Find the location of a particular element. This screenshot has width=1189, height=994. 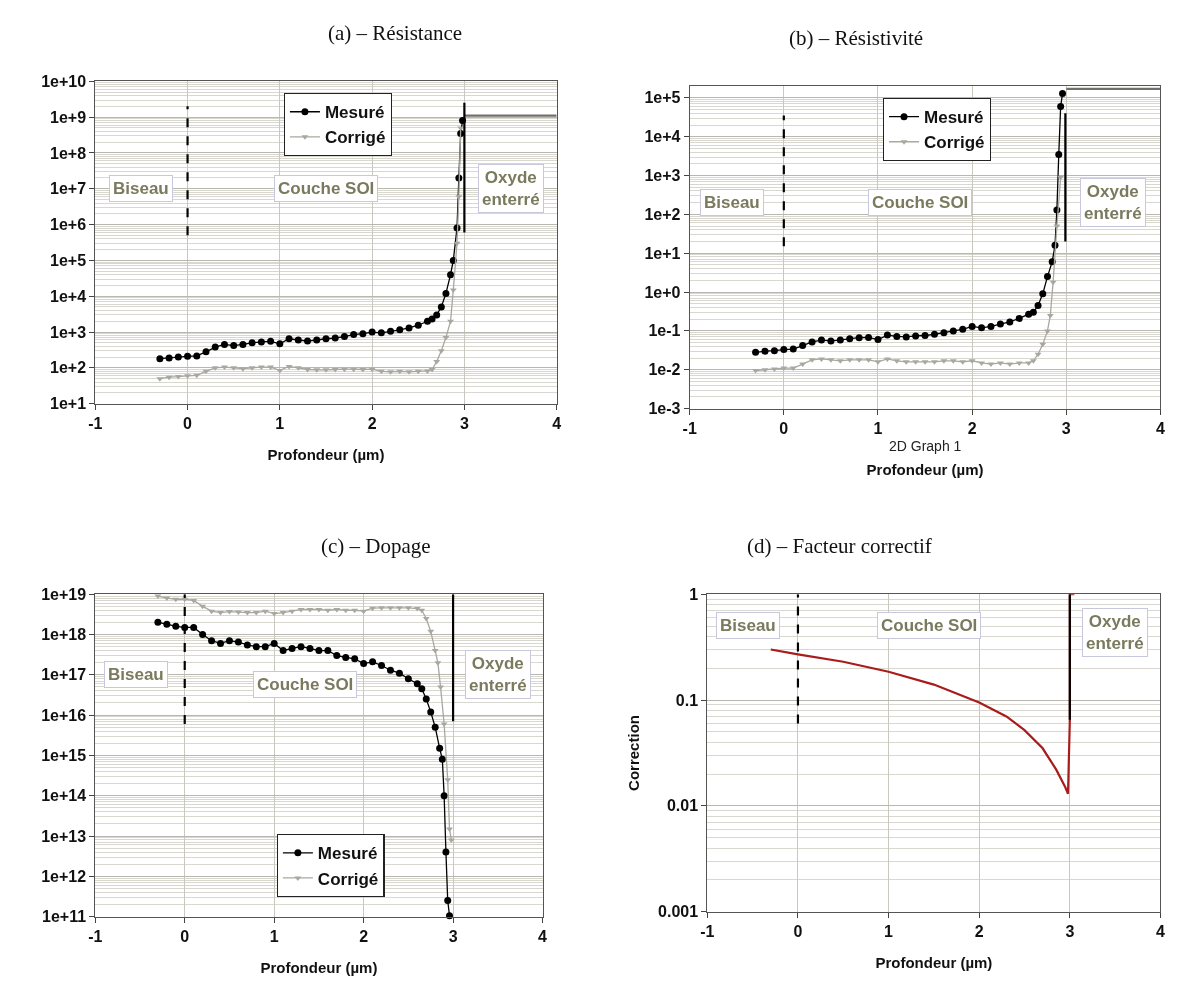

y-tick-label: 0.01 is located at coordinates (682, 806).